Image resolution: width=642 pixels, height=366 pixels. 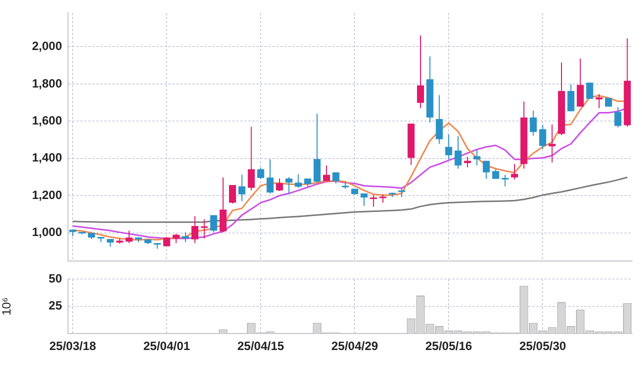 What do you see at coordinates (354, 346) in the screenshot?
I see `x-tick-label: 25/04/29` at bounding box center [354, 346].